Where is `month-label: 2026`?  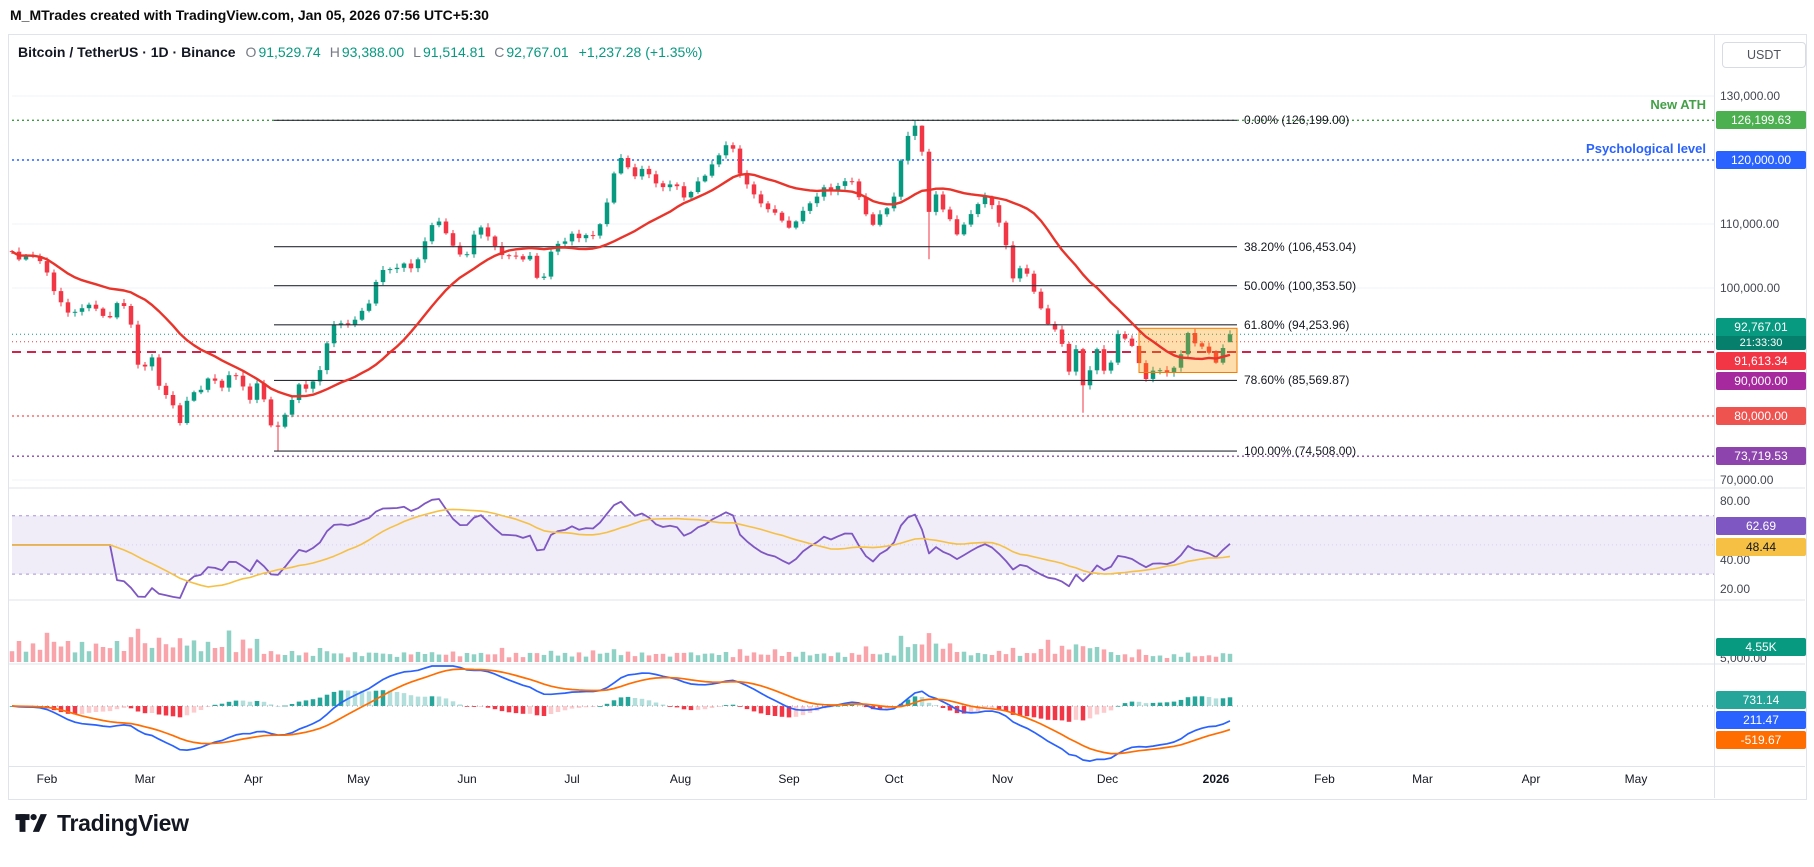
month-label: 2026 is located at coordinates (1216, 779).